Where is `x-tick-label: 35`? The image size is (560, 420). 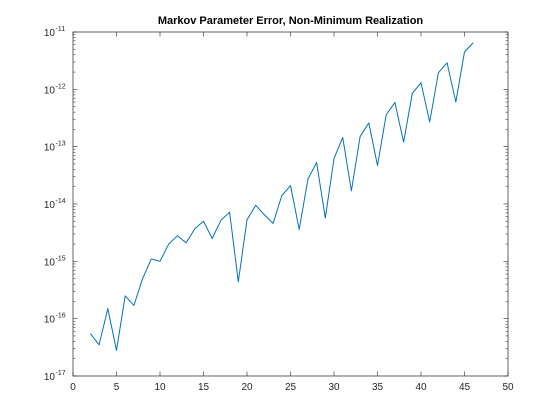 x-tick-label: 35 is located at coordinates (378, 387).